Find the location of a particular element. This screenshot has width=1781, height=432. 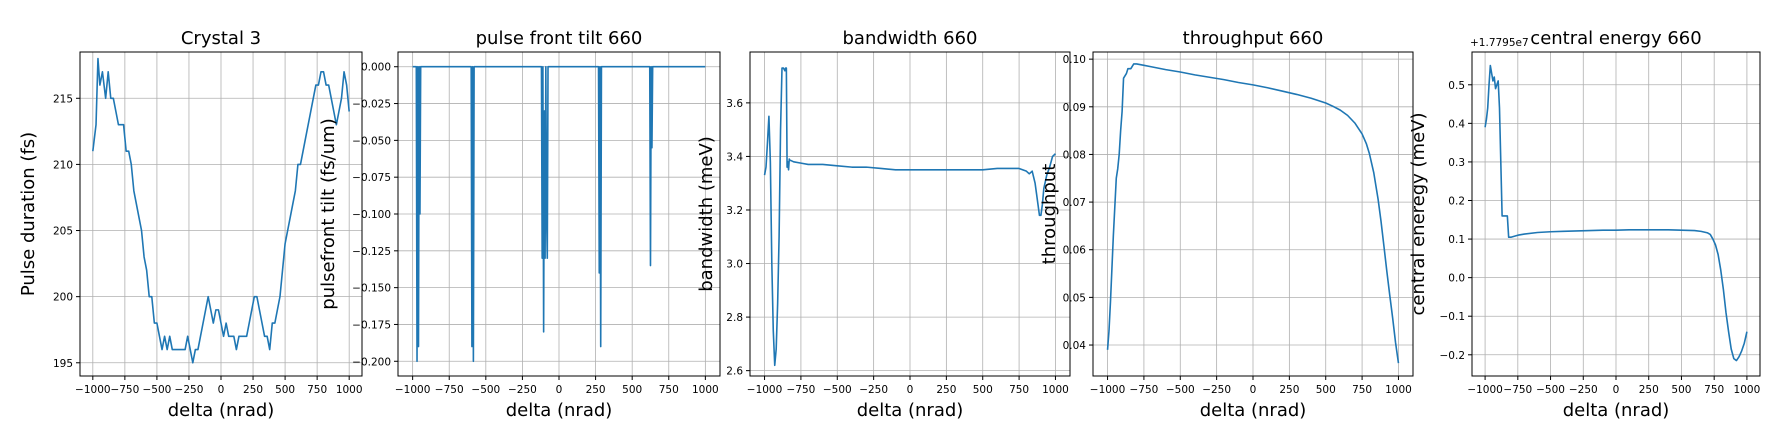

y-tick-label: 3.0 is located at coordinates (734, 265).